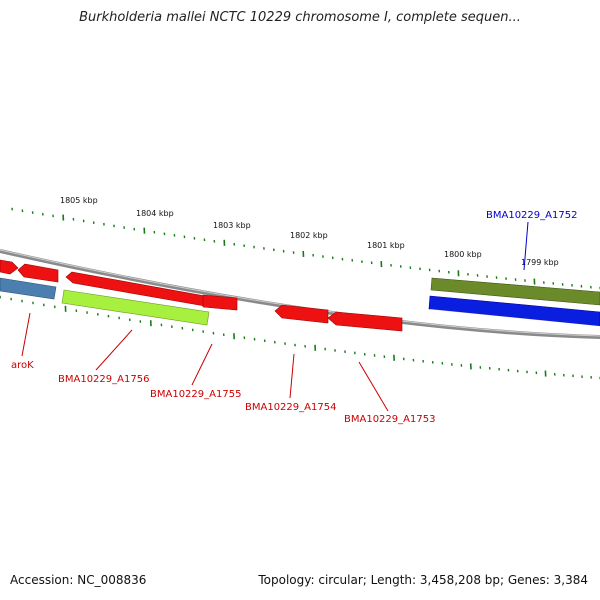  I want to click on leader-aroK, so click(26, 334).